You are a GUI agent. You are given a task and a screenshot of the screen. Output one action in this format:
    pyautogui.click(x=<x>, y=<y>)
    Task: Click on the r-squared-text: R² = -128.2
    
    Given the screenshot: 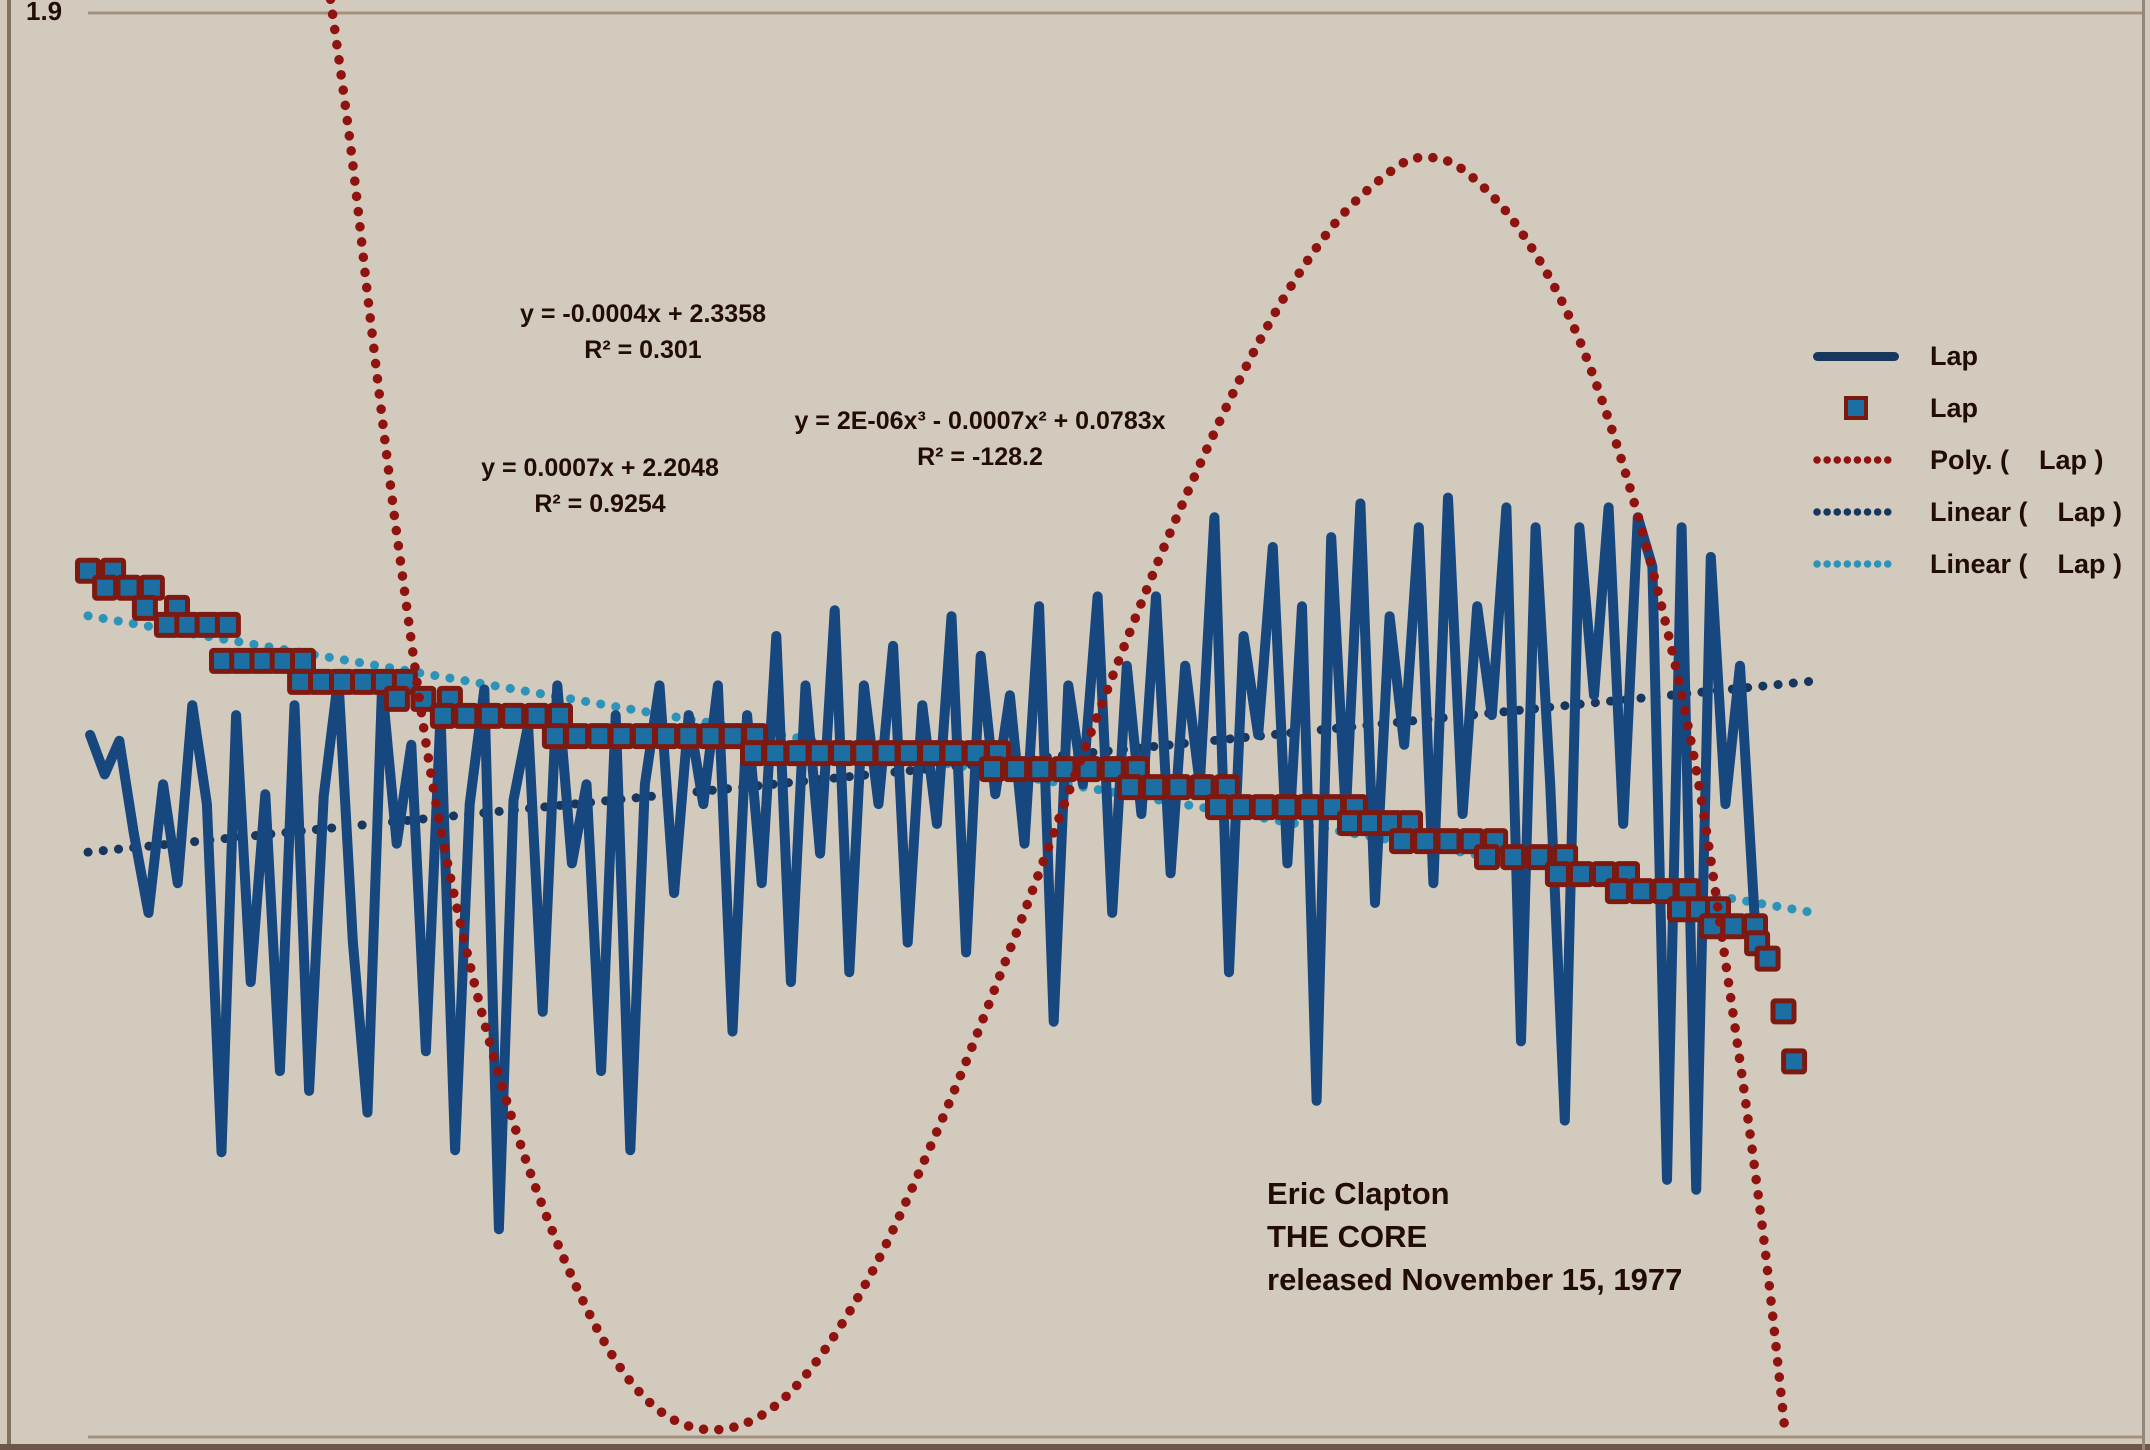 What is the action you would take?
    pyautogui.click(x=980, y=457)
    